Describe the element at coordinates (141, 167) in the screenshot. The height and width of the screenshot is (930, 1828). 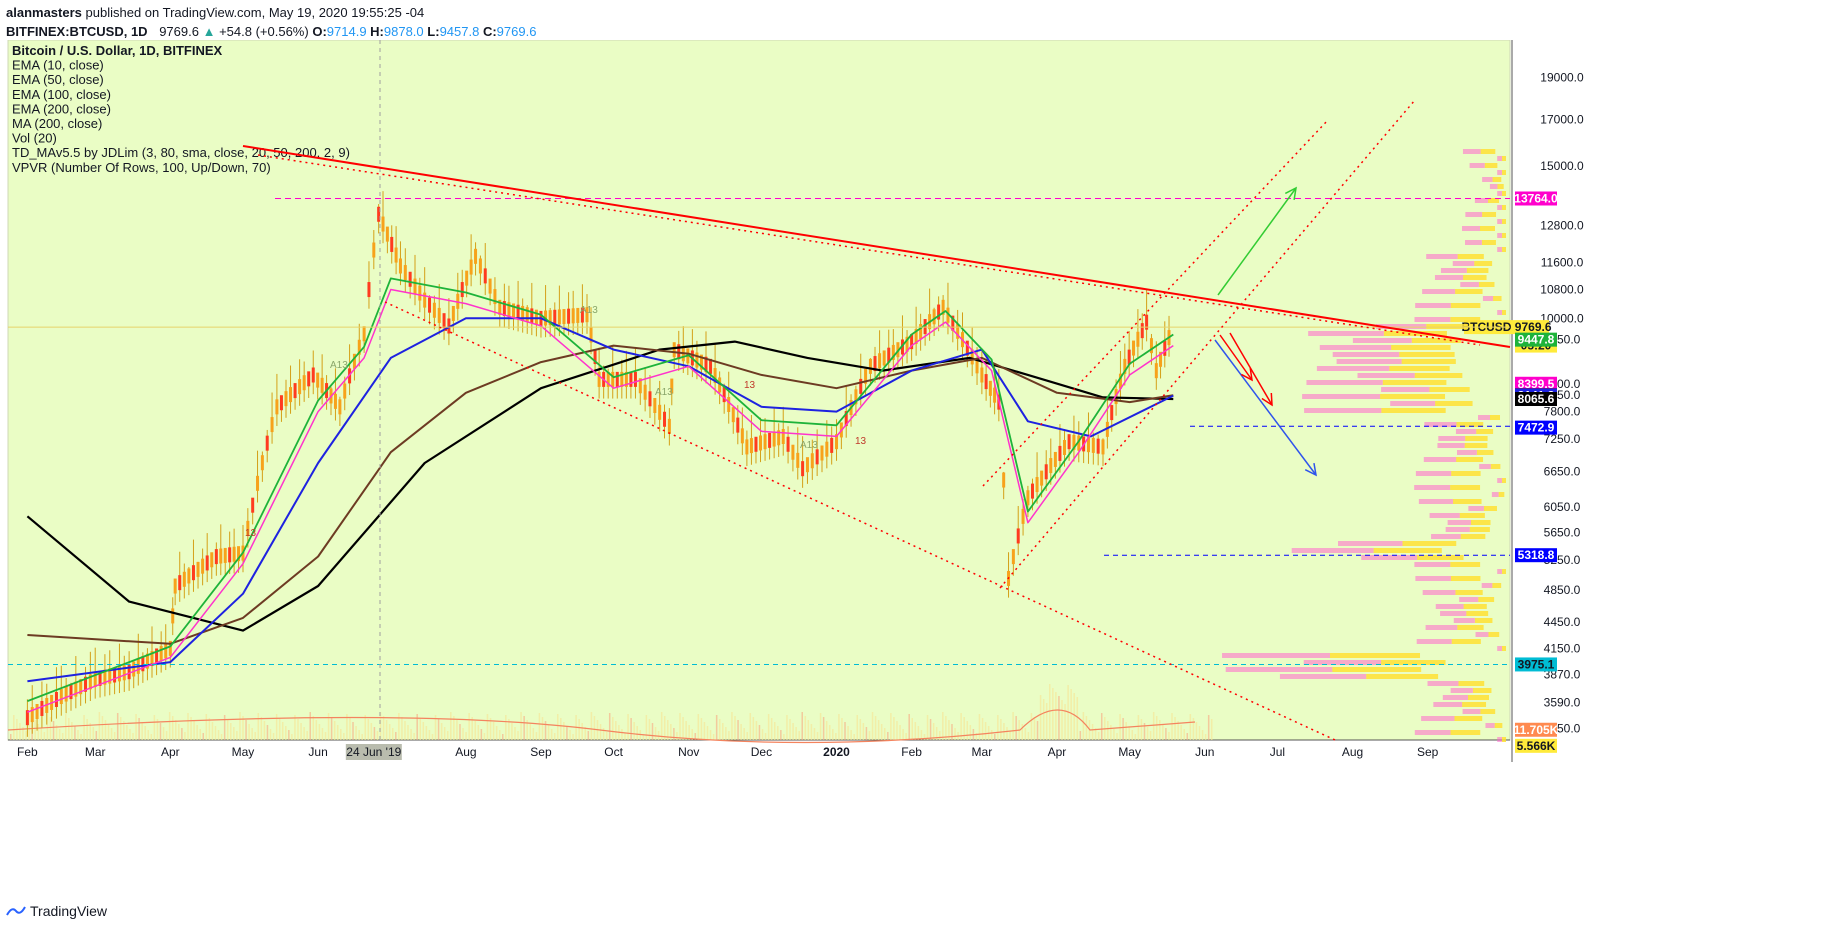
I see `legend-item: VPVR (Number Of Rows, 100, Up/Down, 70)` at that location.